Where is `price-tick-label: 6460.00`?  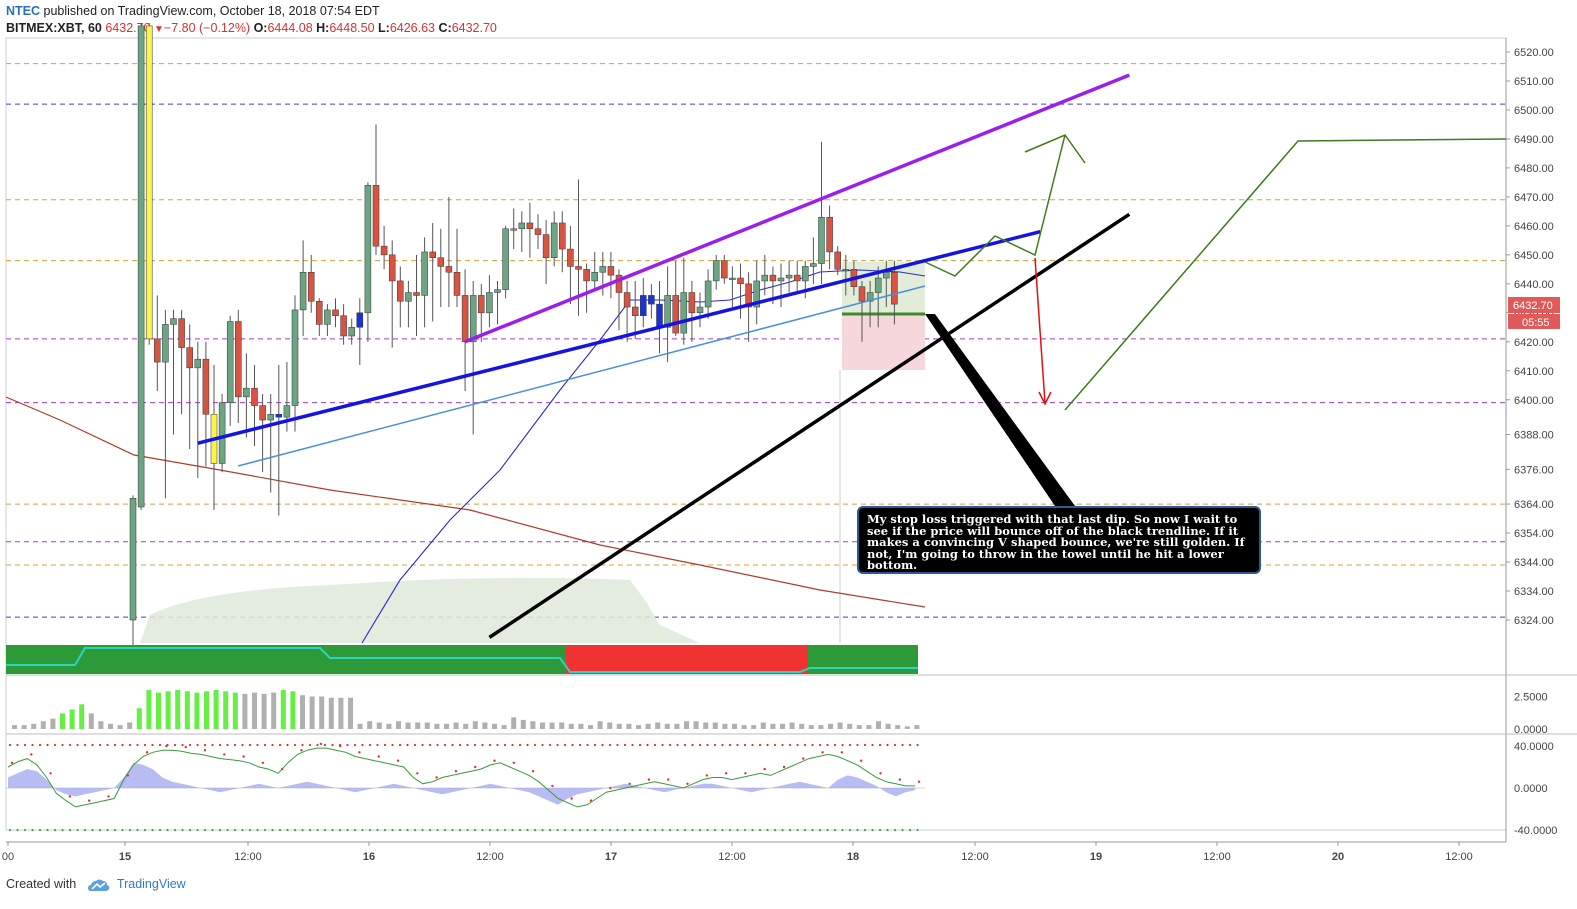 price-tick-label: 6460.00 is located at coordinates (1534, 227).